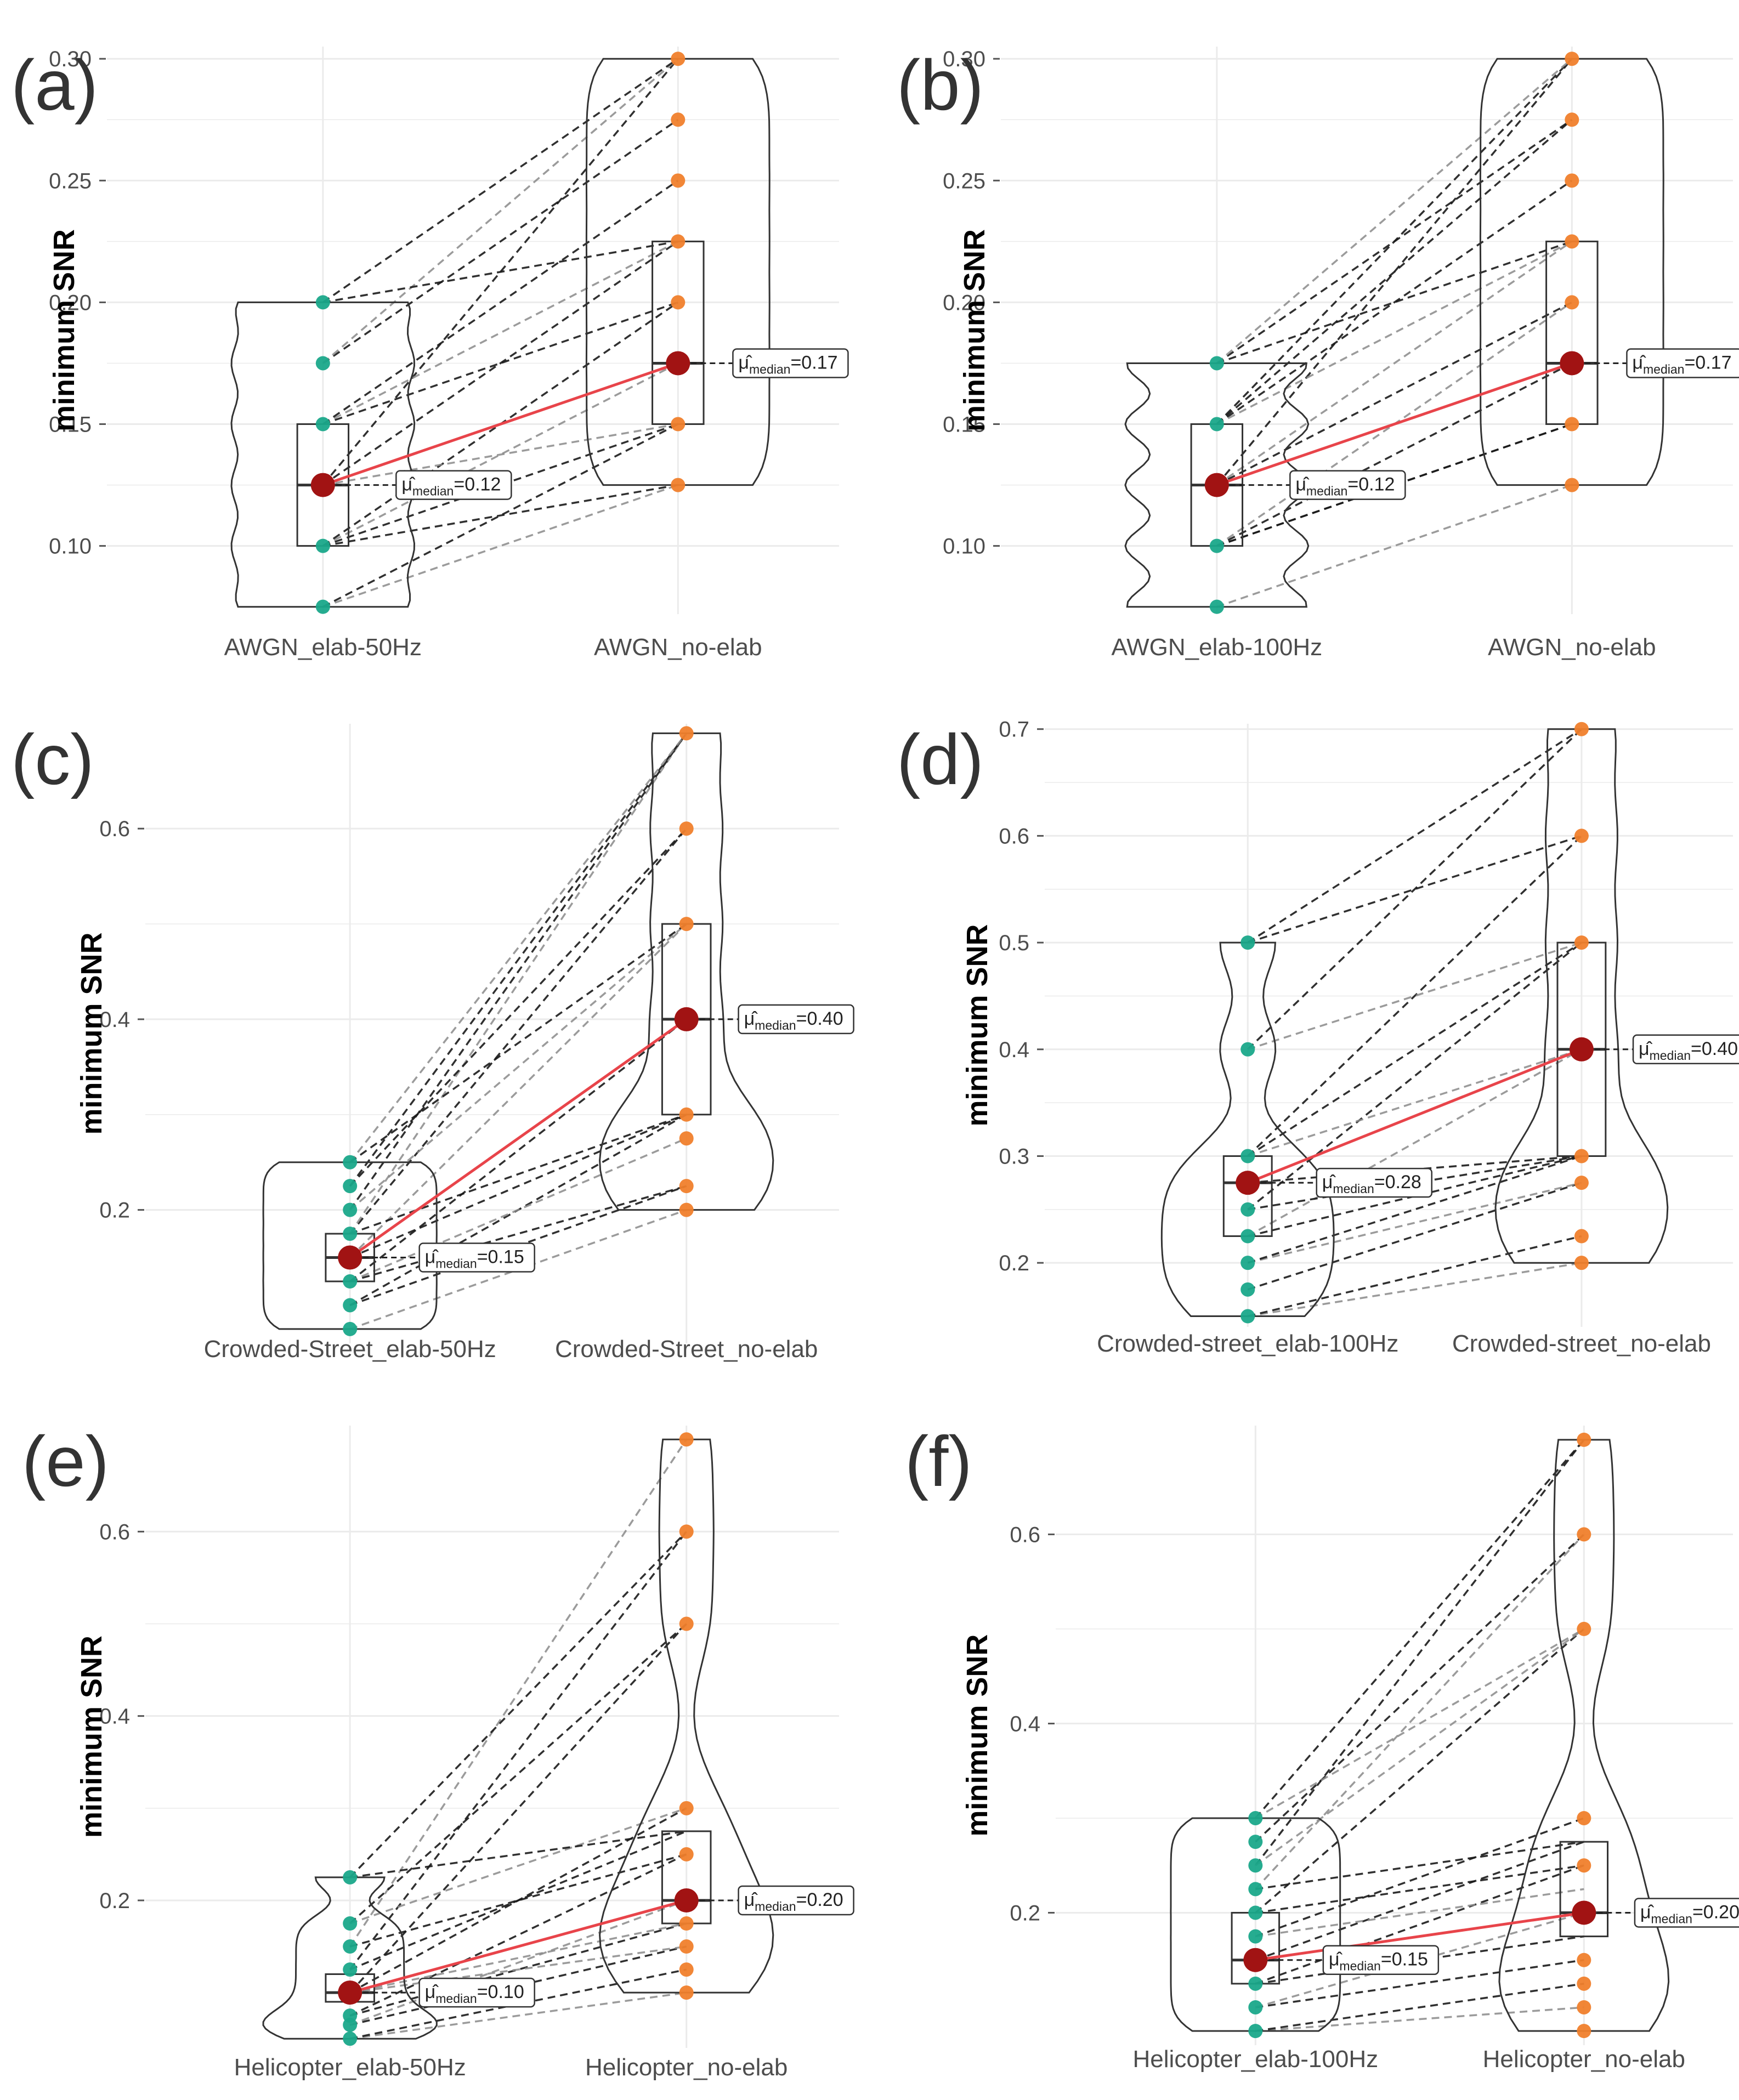  Describe the element at coordinates (323, 647) in the screenshot. I see `x-category-label: AWGN_elab-50Hz` at that location.